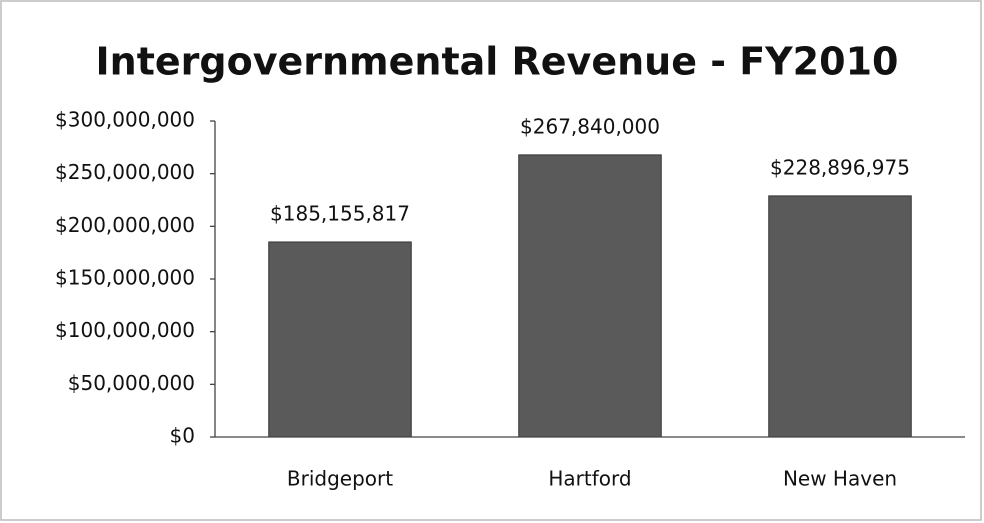  Describe the element at coordinates (125, 330) in the screenshot. I see `y-tick-label: $100,000,000` at that location.